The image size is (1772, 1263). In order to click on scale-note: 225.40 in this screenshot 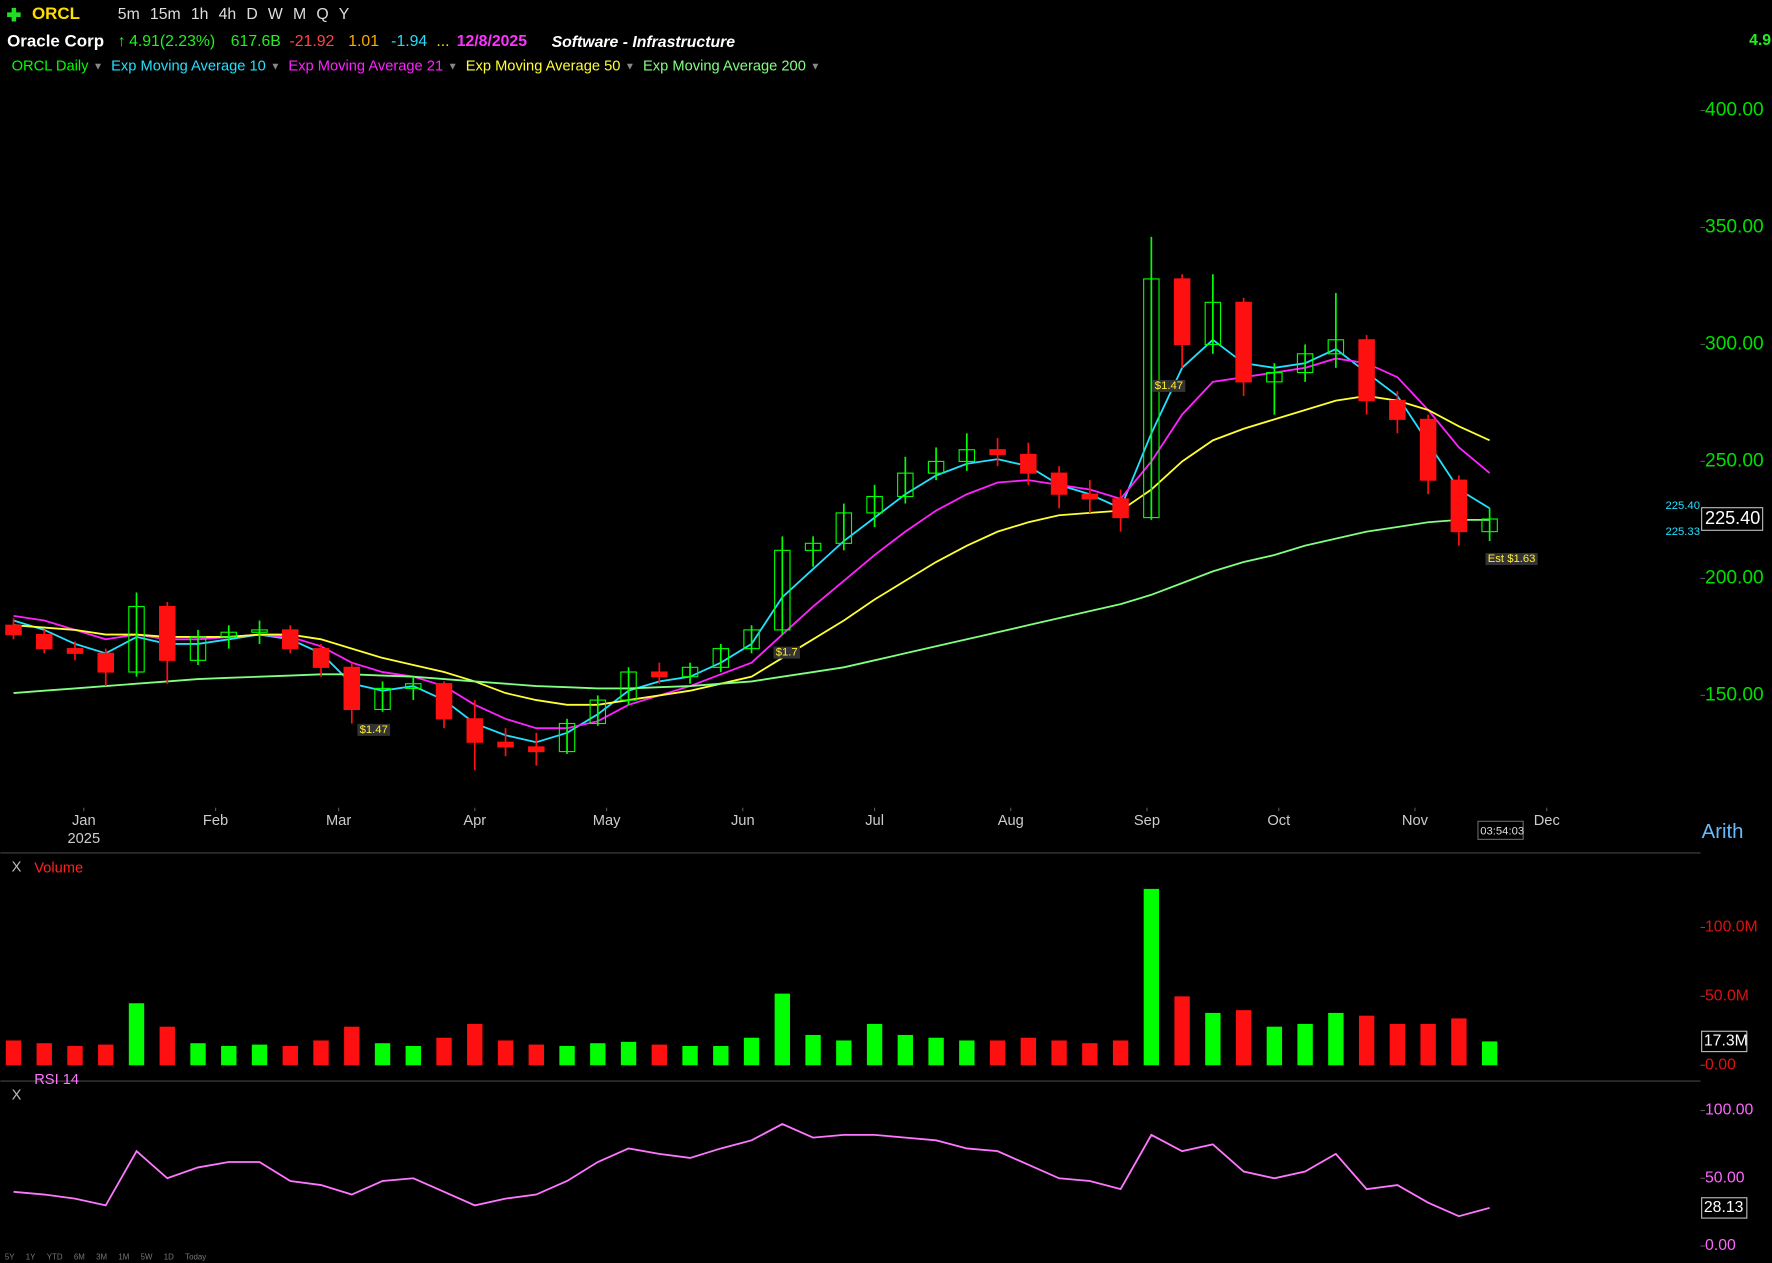, I will do `click(1682, 506)`.